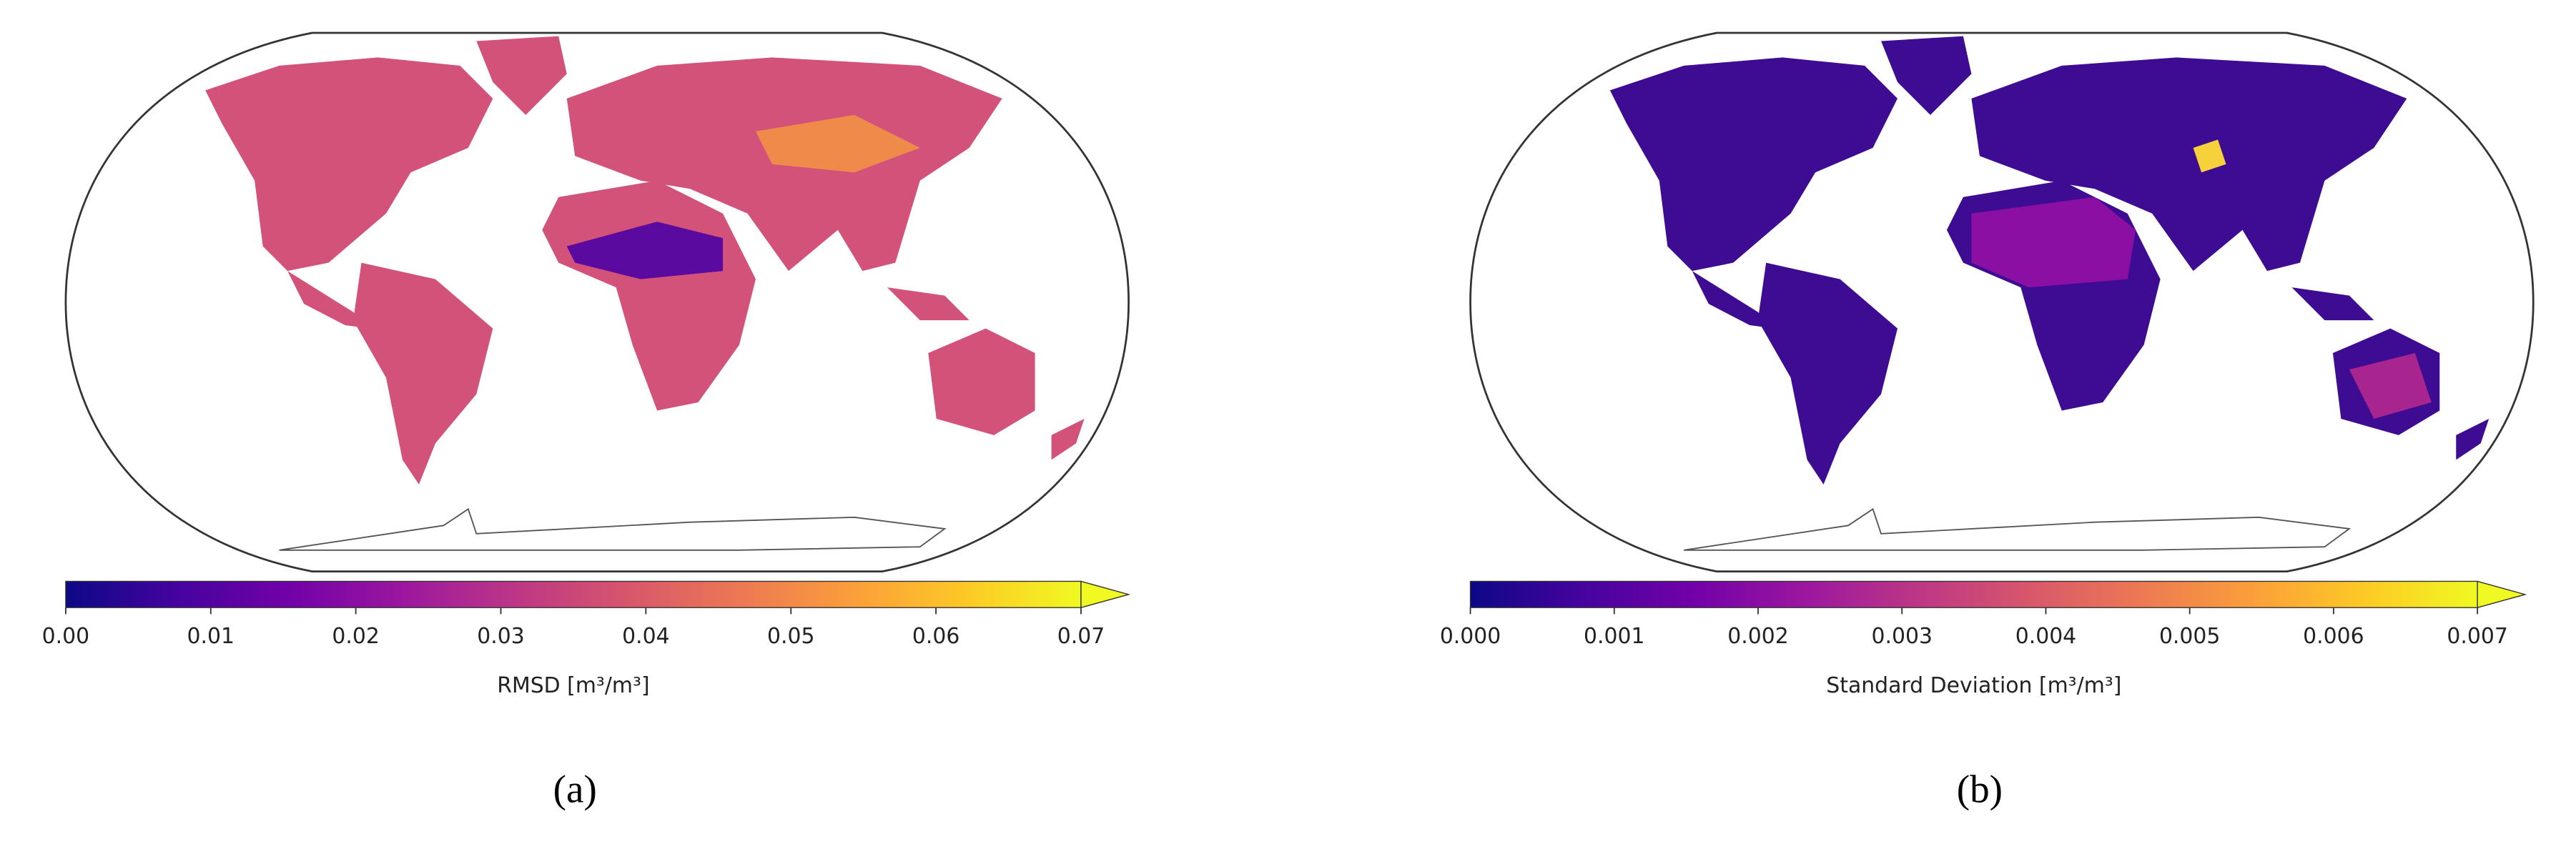 The image size is (2576, 849). Describe the element at coordinates (211, 636) in the screenshot. I see `tick-label: 0.01` at that location.